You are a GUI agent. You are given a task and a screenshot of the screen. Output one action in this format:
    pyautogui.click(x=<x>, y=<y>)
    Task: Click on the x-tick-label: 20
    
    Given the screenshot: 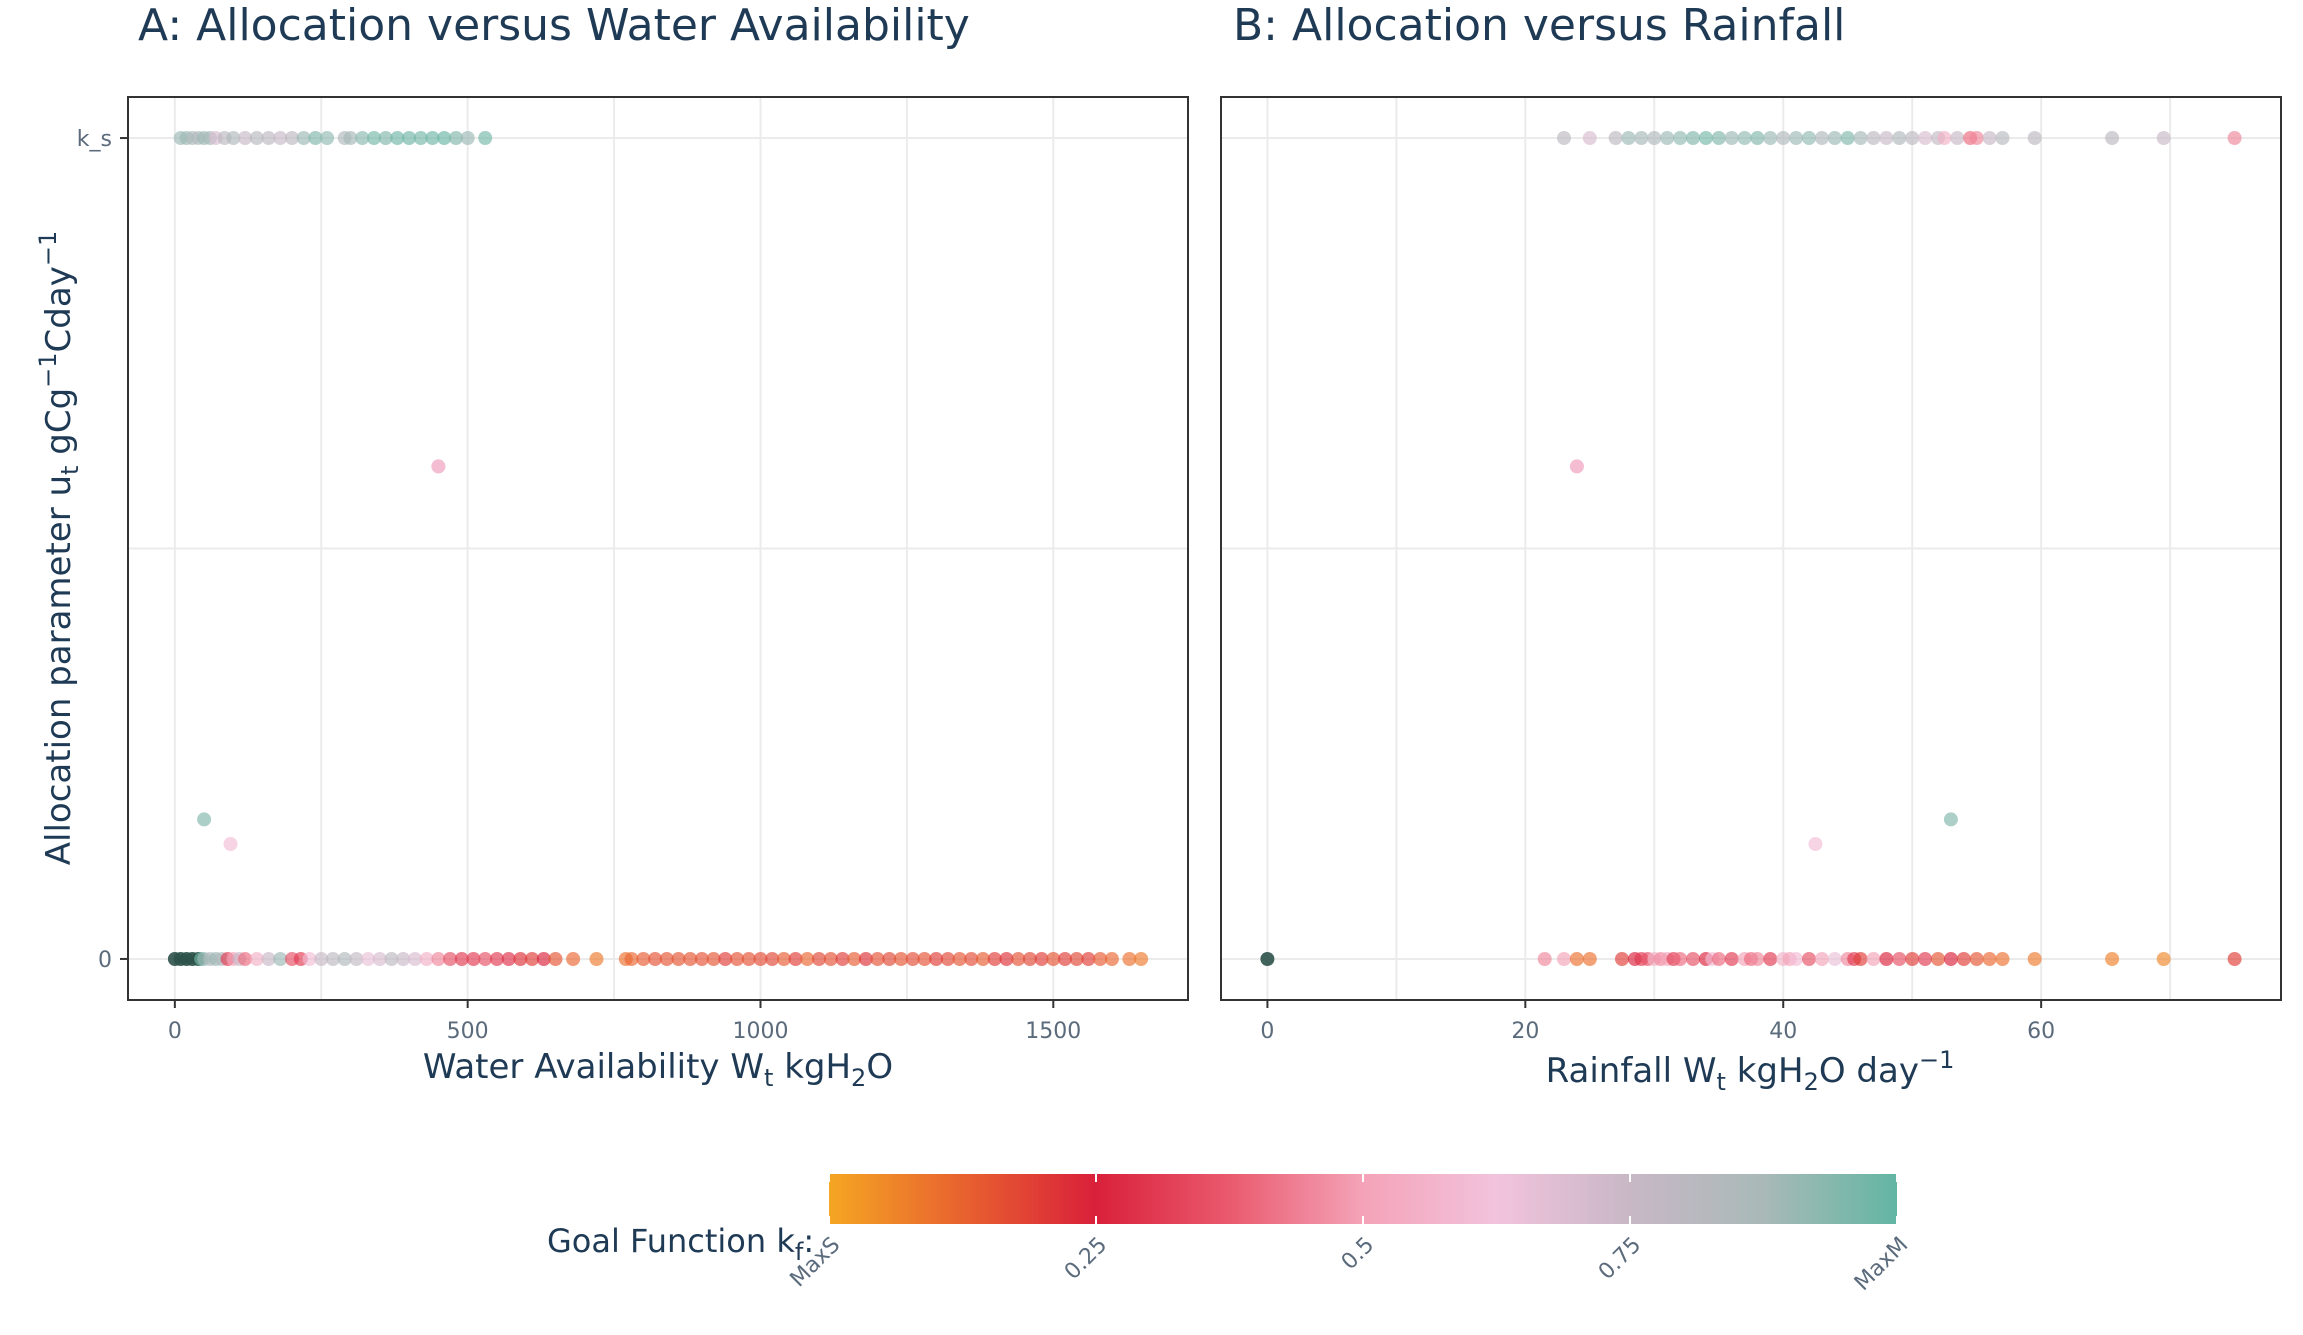 What is the action you would take?
    pyautogui.click(x=1525, y=1031)
    